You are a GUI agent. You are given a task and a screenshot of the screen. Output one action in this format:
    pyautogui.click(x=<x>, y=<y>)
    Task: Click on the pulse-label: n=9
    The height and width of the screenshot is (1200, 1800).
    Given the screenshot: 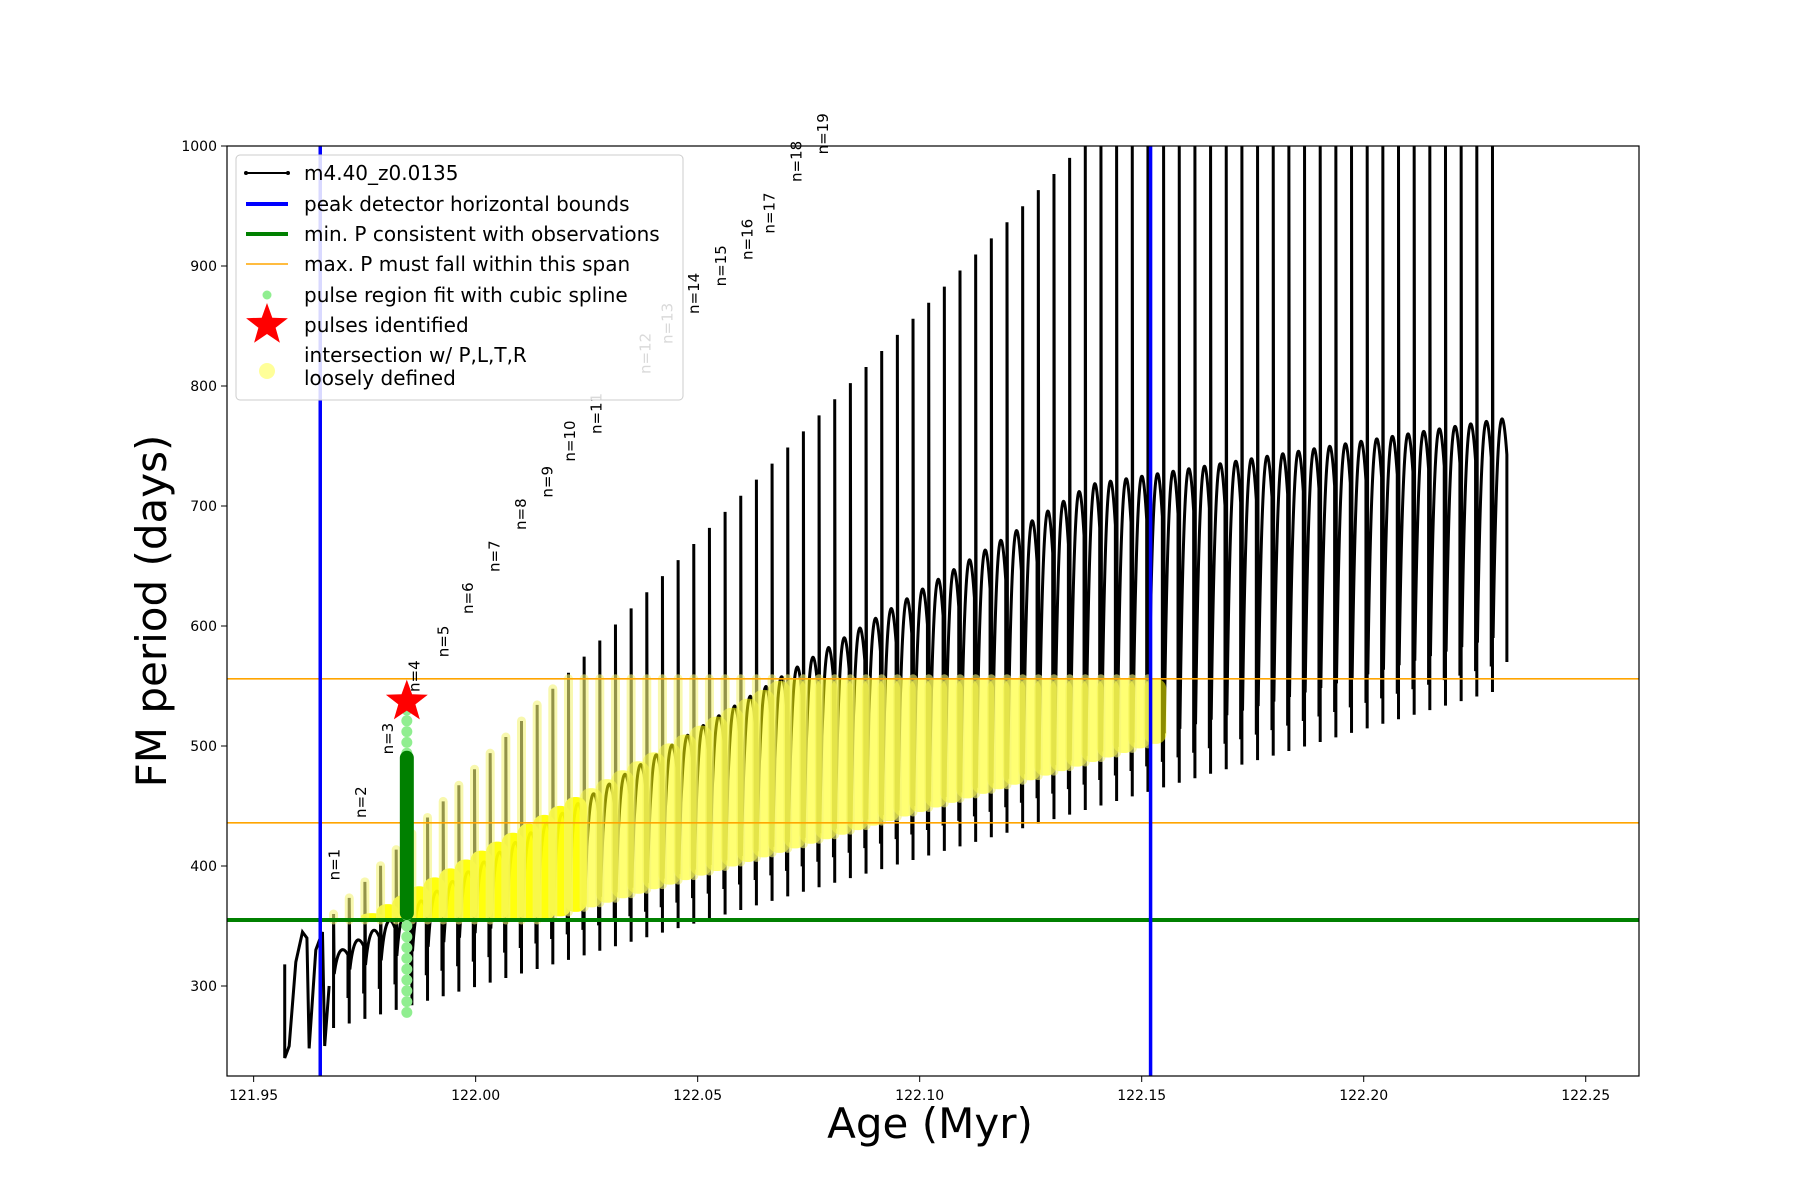 What is the action you would take?
    pyautogui.click(x=548, y=482)
    